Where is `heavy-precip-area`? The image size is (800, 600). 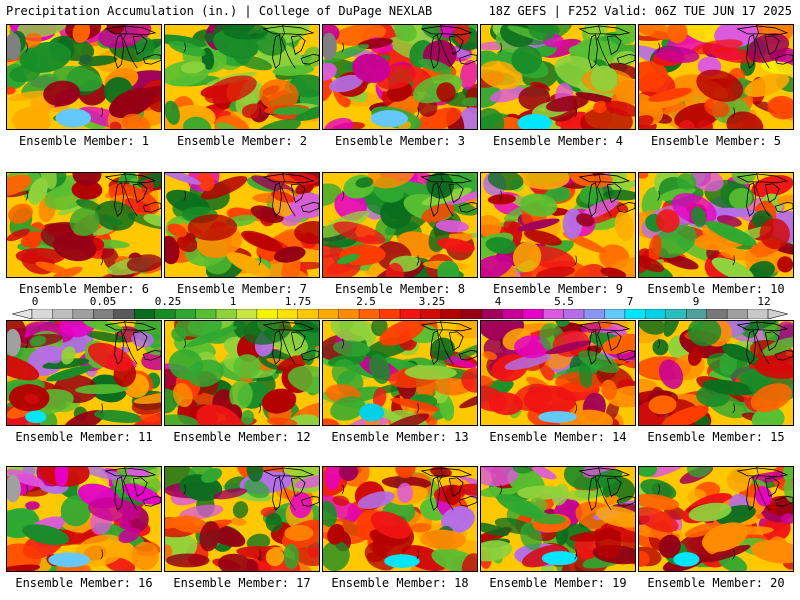
heavy-precip-area is located at coordinates (69, 560).